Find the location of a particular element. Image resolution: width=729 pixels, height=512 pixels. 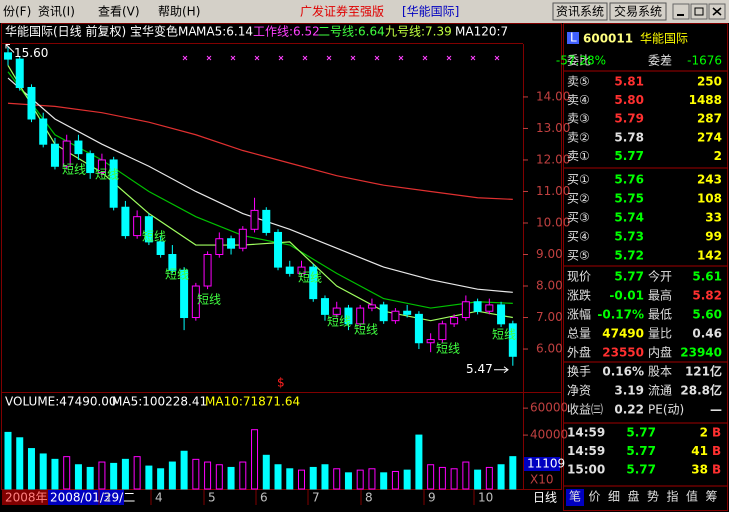

bid-price: 5.73 is located at coordinates (629, 237).